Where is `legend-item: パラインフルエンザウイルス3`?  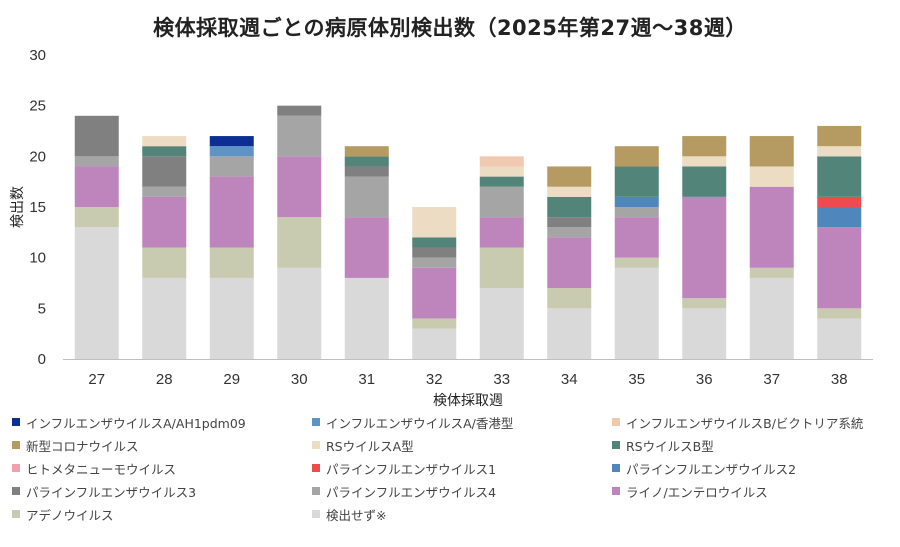 legend-item: パラインフルエンザウイルス3 is located at coordinates (162, 491).